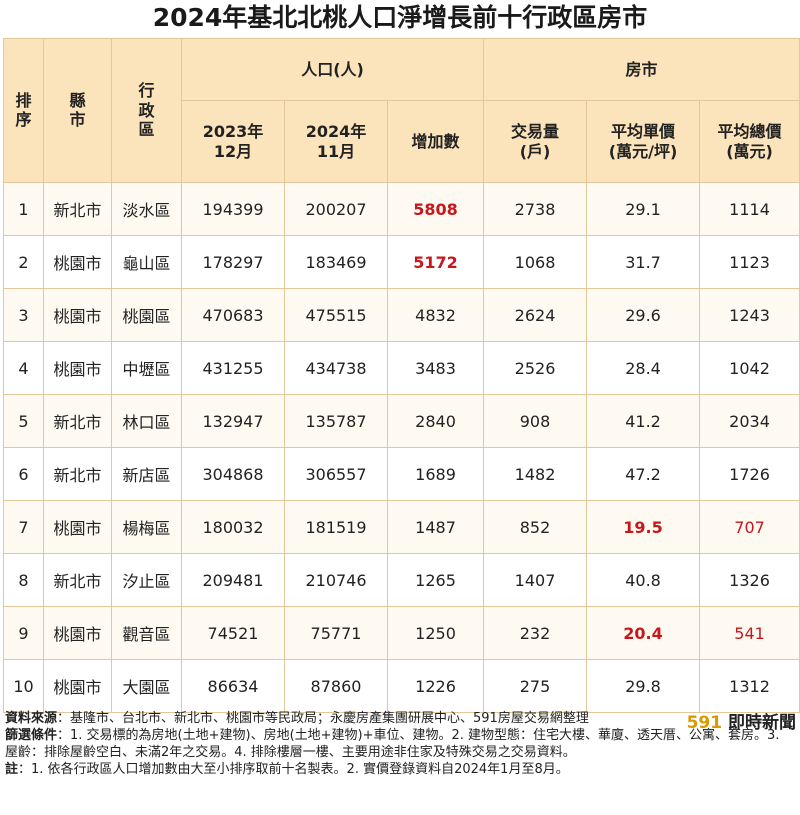 This screenshot has width=800, height=815. I want to click on cell-pop2024: 475515, so click(336, 315).